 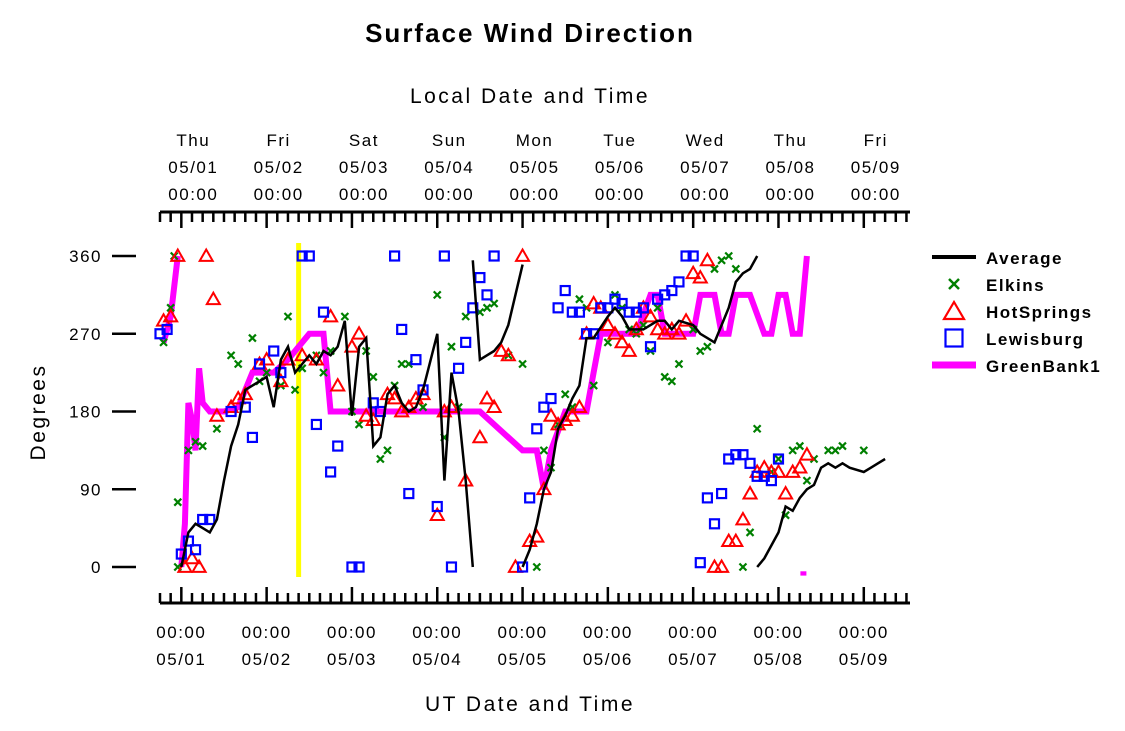 I want to click on top-tick-label-date: 05/05, so click(x=535, y=167).